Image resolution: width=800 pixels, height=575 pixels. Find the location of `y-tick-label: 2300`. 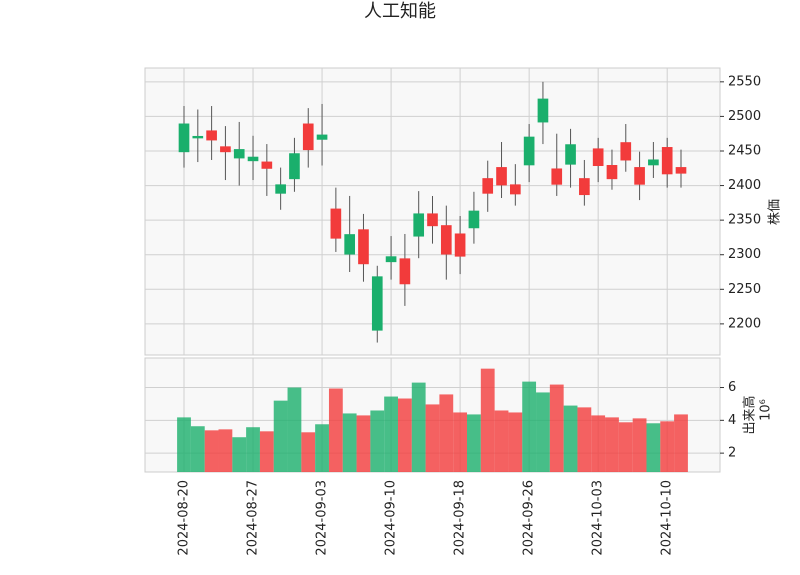

y-tick-label: 2300 is located at coordinates (744, 254).